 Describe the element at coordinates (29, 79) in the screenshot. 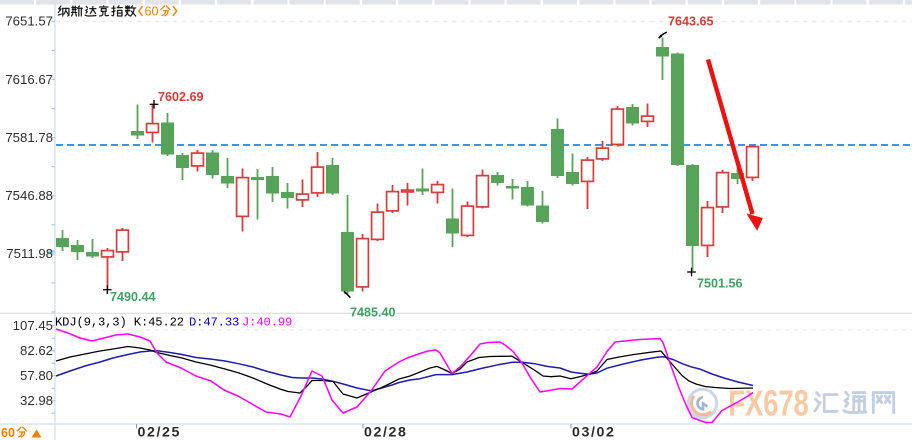

I see `svg-text: 7616.67` at that location.